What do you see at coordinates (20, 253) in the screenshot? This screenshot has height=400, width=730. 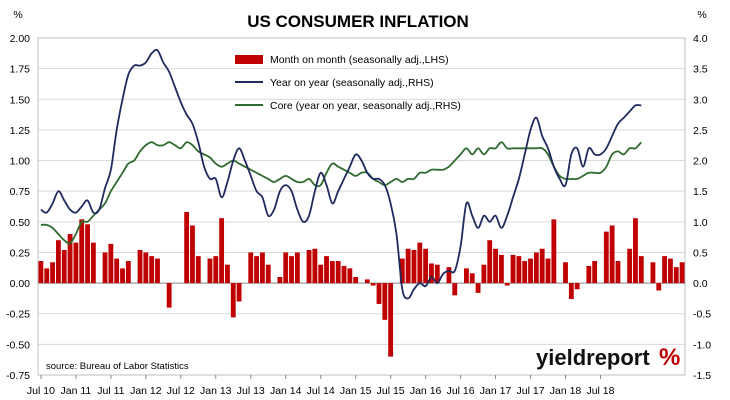 I see `left-tick-label: 0.25` at bounding box center [20, 253].